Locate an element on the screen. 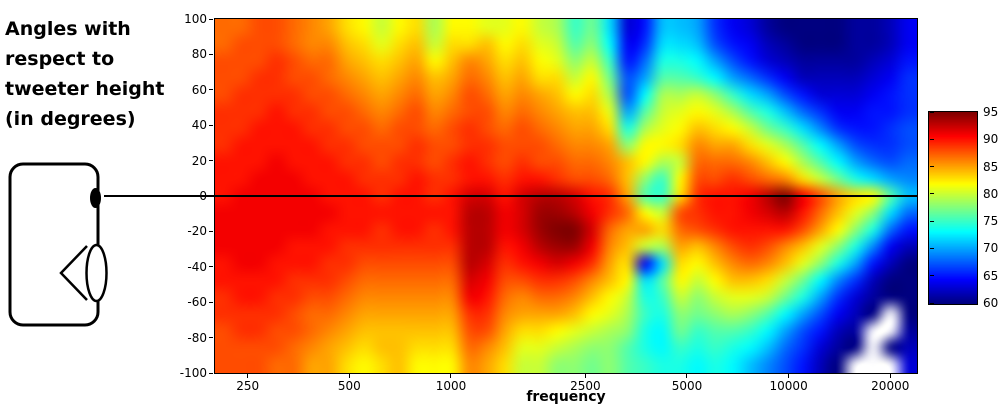 This screenshot has width=1000, height=417. colorbar-tick-label: 80 is located at coordinates (991, 193).